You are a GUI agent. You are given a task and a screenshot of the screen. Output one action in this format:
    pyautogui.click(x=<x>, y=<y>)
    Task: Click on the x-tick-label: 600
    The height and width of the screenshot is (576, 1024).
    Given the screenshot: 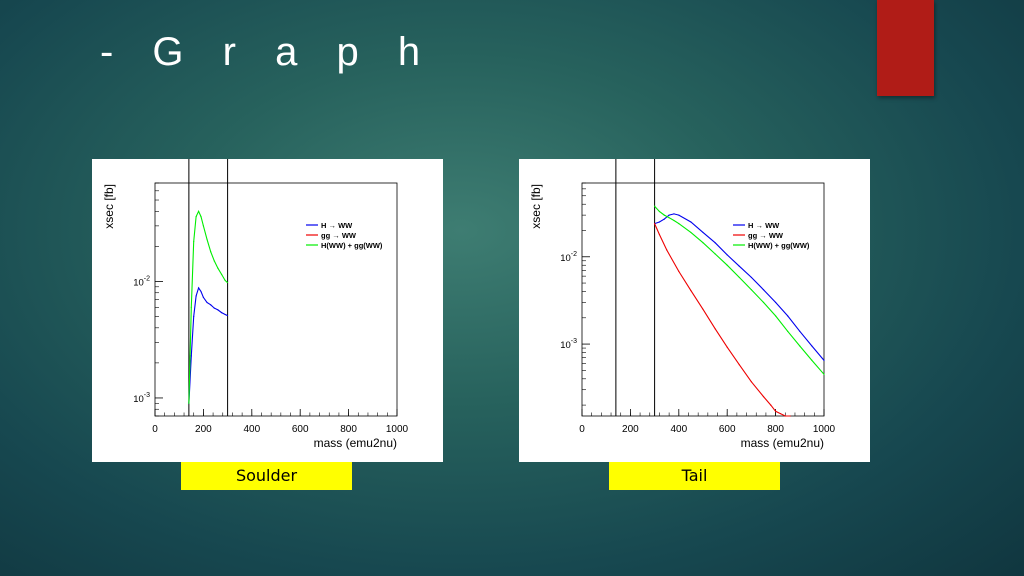 What is the action you would take?
    pyautogui.click(x=727, y=429)
    